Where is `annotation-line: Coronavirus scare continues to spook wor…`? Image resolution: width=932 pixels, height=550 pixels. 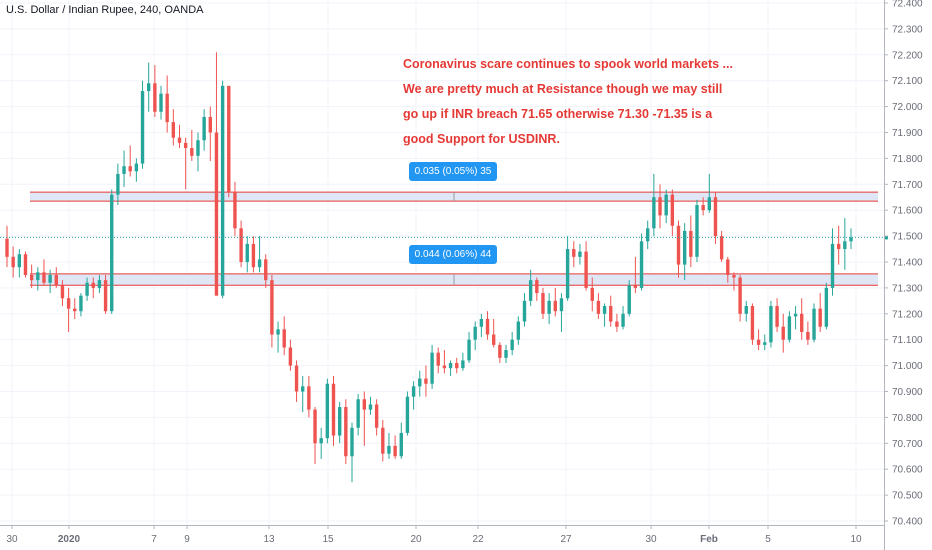 annotation-line: Coronavirus scare continues to spook wor… is located at coordinates (568, 64).